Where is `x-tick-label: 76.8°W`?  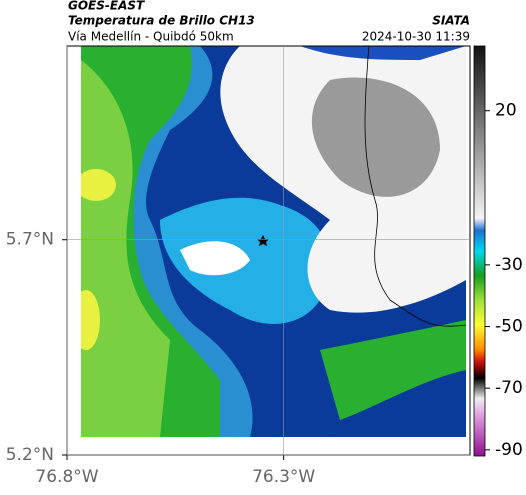 x-tick-label: 76.8°W is located at coordinates (66, 477).